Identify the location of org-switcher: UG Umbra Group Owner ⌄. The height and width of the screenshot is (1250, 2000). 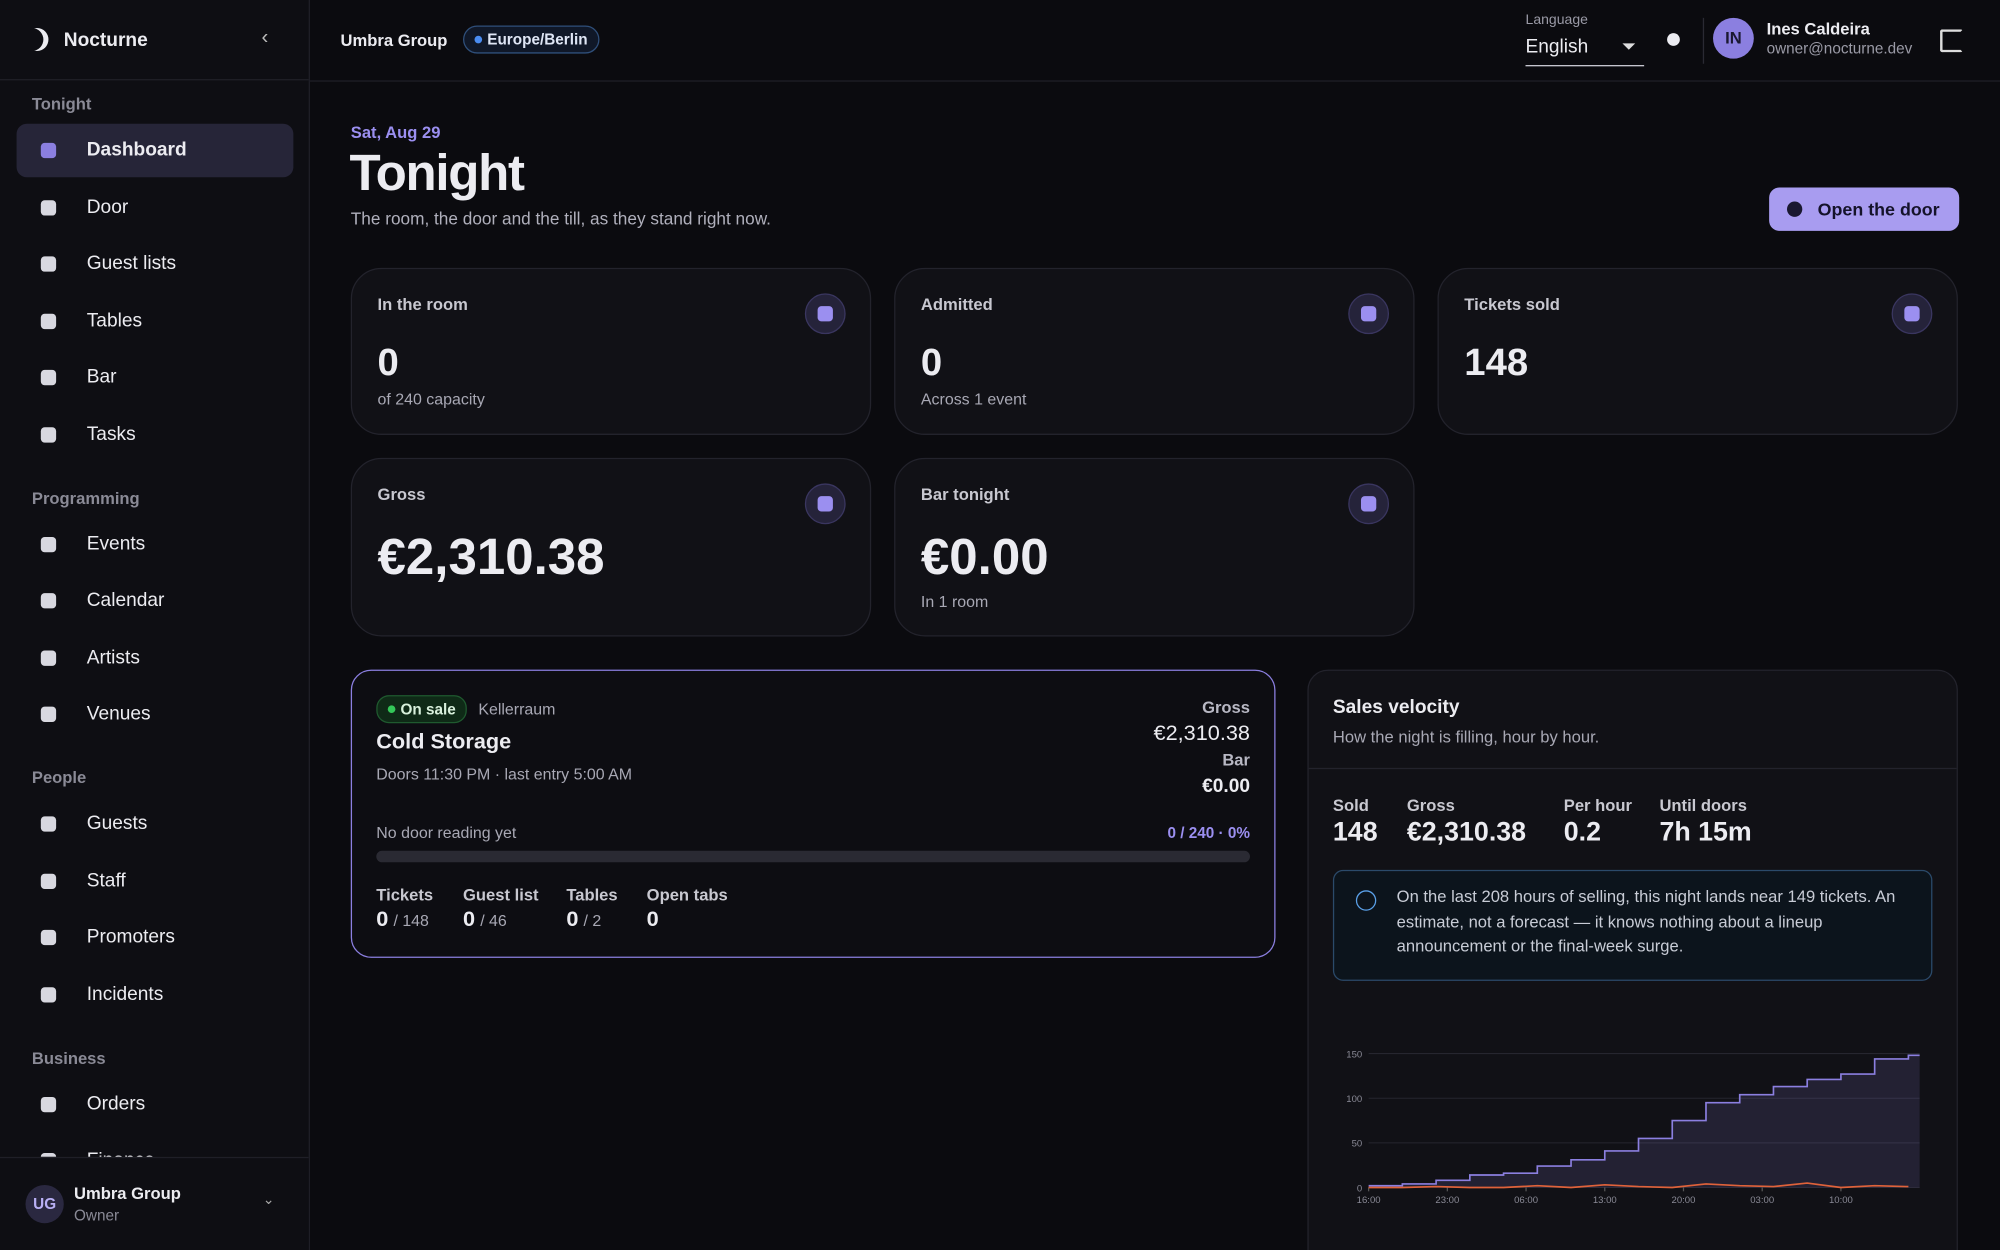
(154, 1203).